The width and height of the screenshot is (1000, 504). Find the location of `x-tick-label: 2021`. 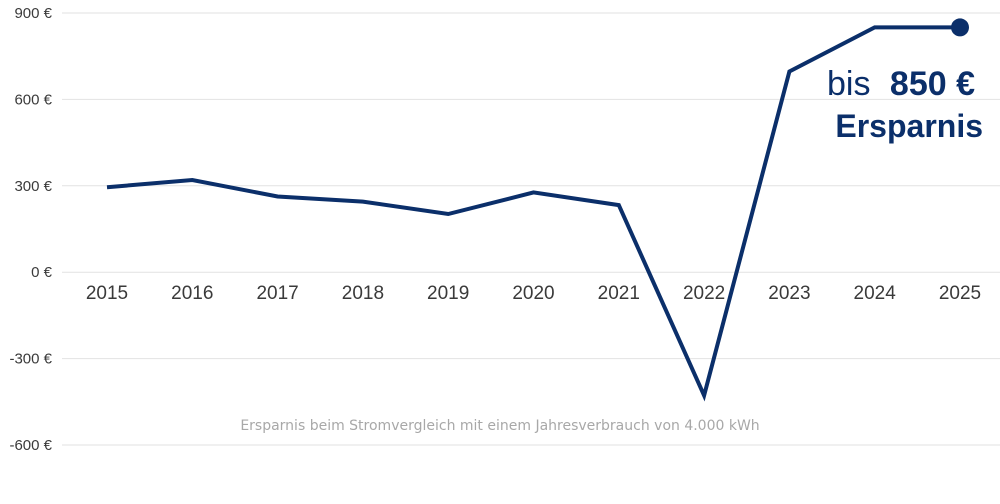

x-tick-label: 2021 is located at coordinates (619, 293).